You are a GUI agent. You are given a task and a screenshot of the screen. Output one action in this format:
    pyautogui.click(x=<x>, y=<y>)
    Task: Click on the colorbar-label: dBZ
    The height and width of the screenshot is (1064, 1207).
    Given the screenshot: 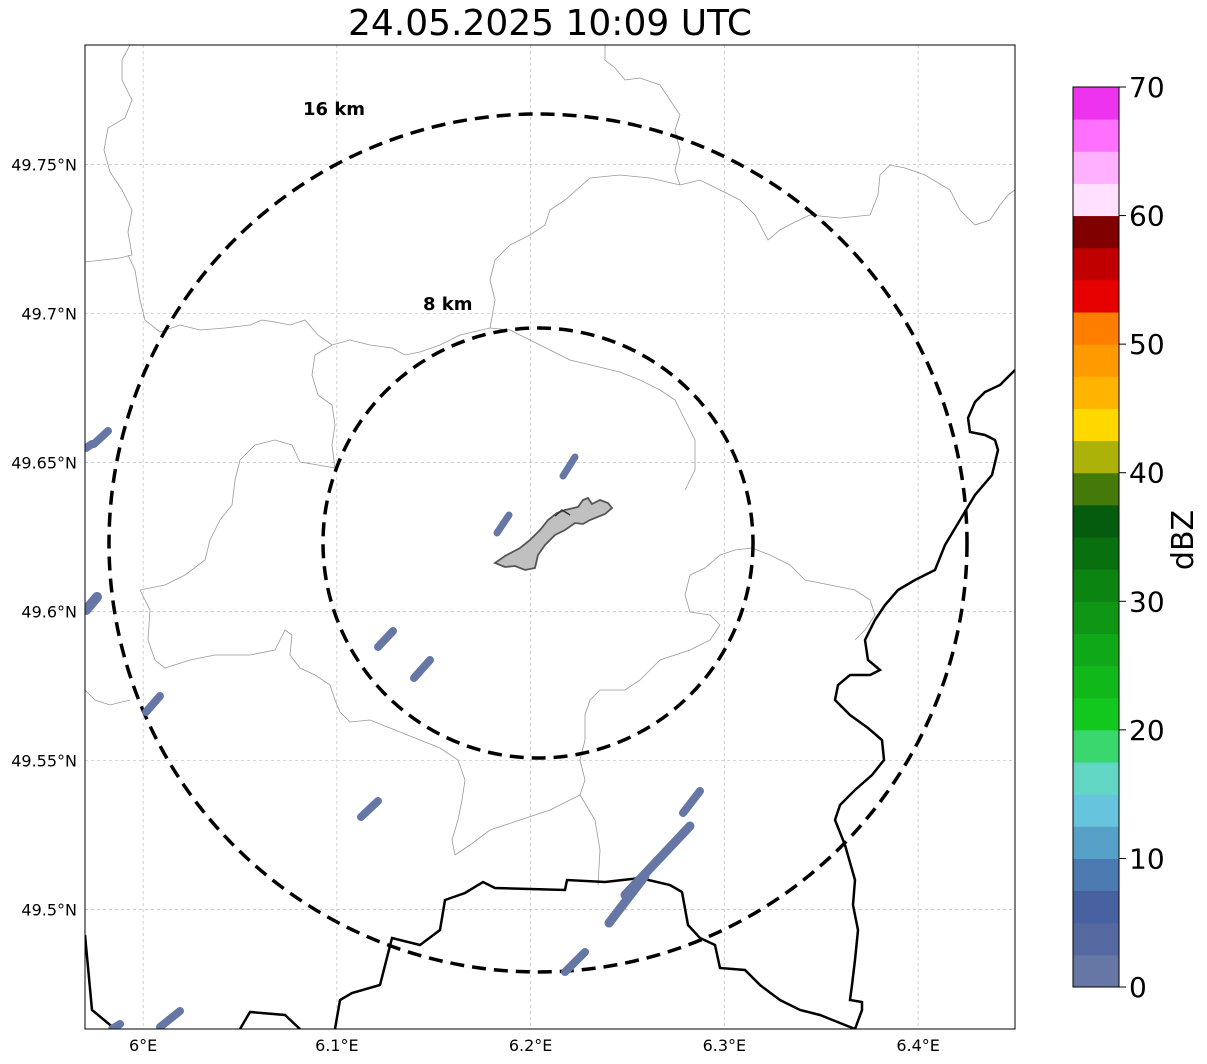 What is the action you would take?
    pyautogui.click(x=1183, y=540)
    